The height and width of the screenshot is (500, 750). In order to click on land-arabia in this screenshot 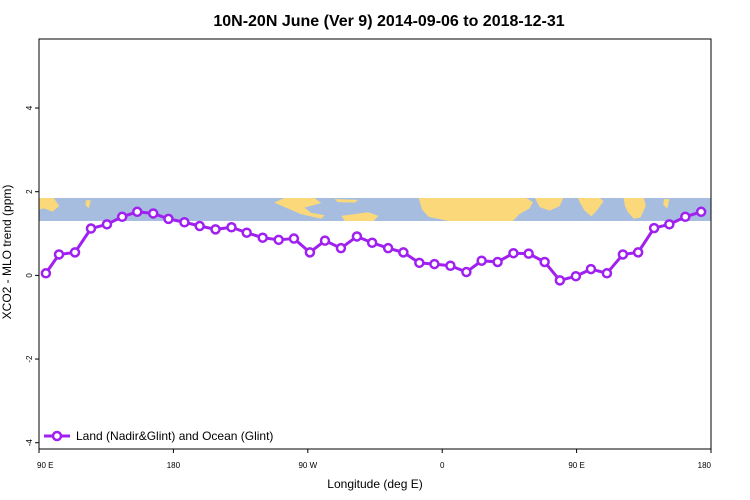, I will do `click(549, 204)`.